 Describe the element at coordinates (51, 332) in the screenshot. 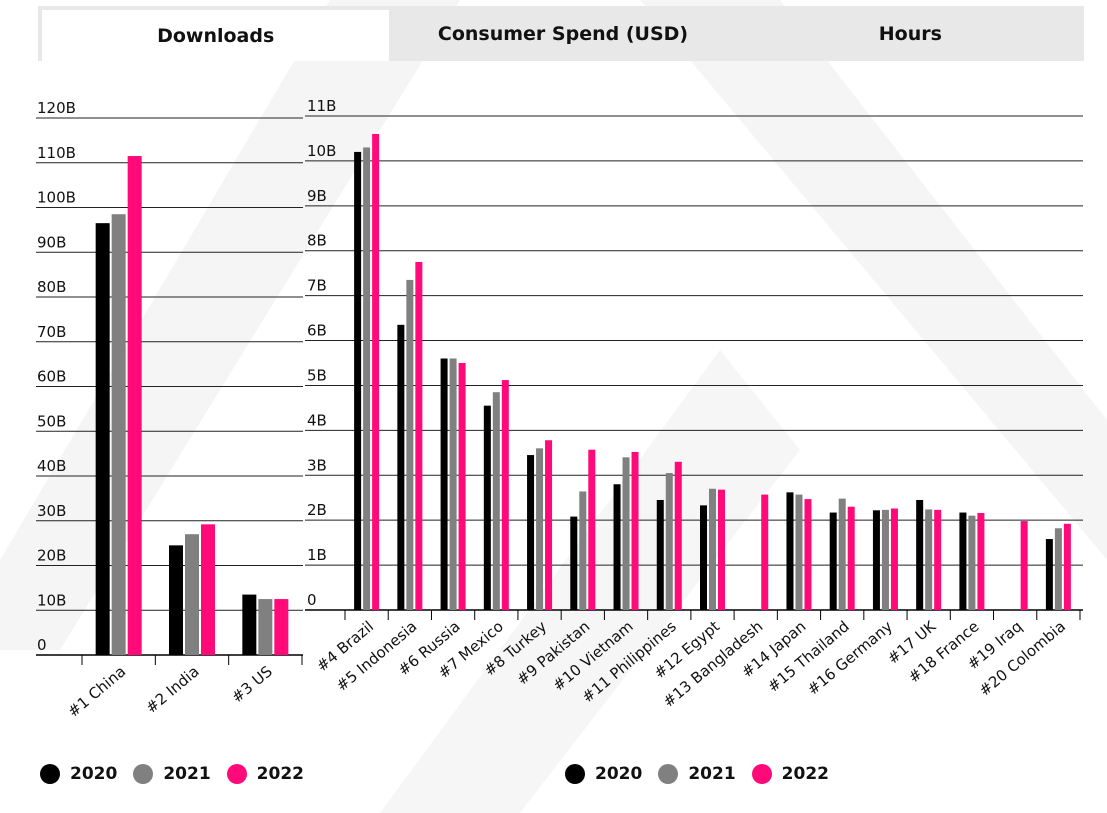

I see `y-tick-label: 70B` at that location.